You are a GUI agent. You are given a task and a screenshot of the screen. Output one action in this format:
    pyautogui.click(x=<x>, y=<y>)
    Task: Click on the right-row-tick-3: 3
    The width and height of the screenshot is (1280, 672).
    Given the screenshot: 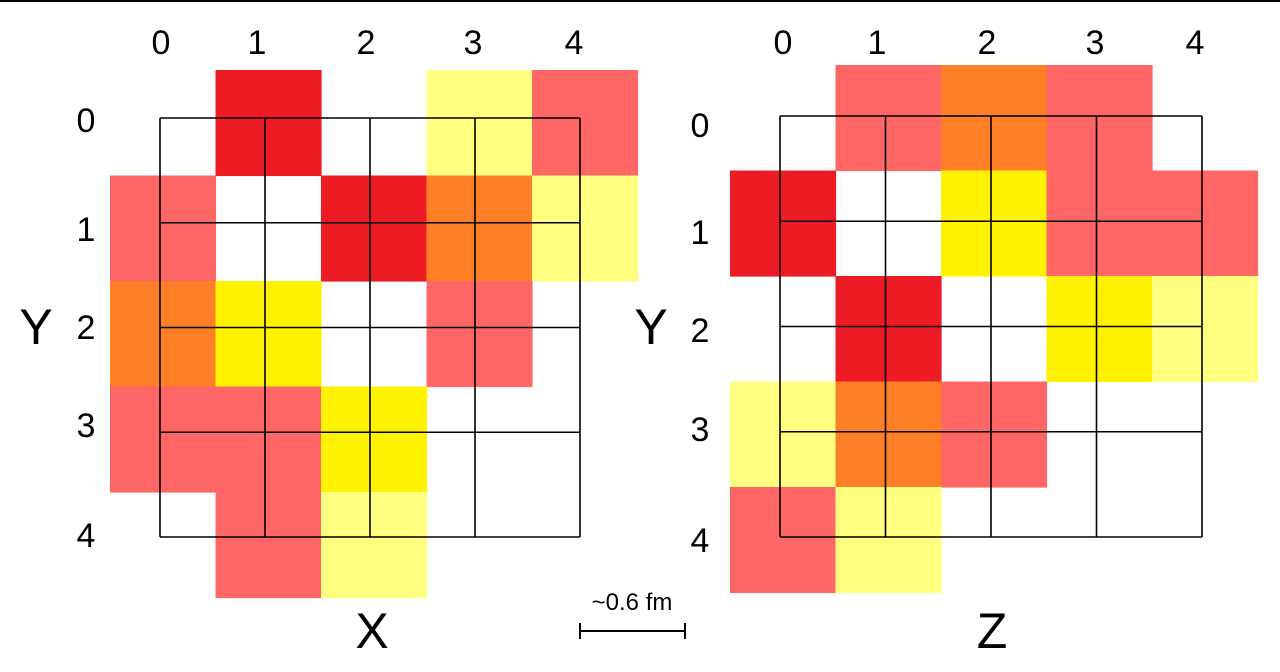 What is the action you would take?
    pyautogui.click(x=700, y=430)
    